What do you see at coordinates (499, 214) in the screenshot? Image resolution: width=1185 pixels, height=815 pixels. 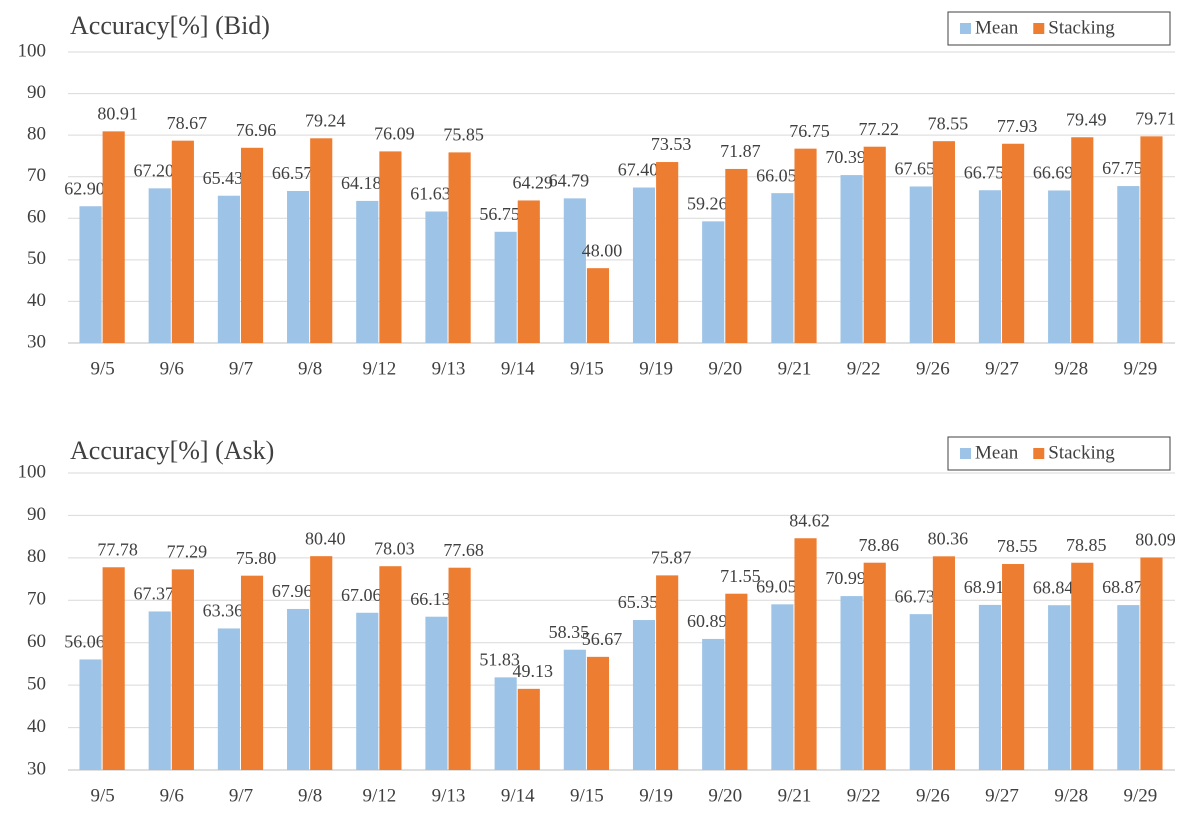 I see `data-label: 56.75` at bounding box center [499, 214].